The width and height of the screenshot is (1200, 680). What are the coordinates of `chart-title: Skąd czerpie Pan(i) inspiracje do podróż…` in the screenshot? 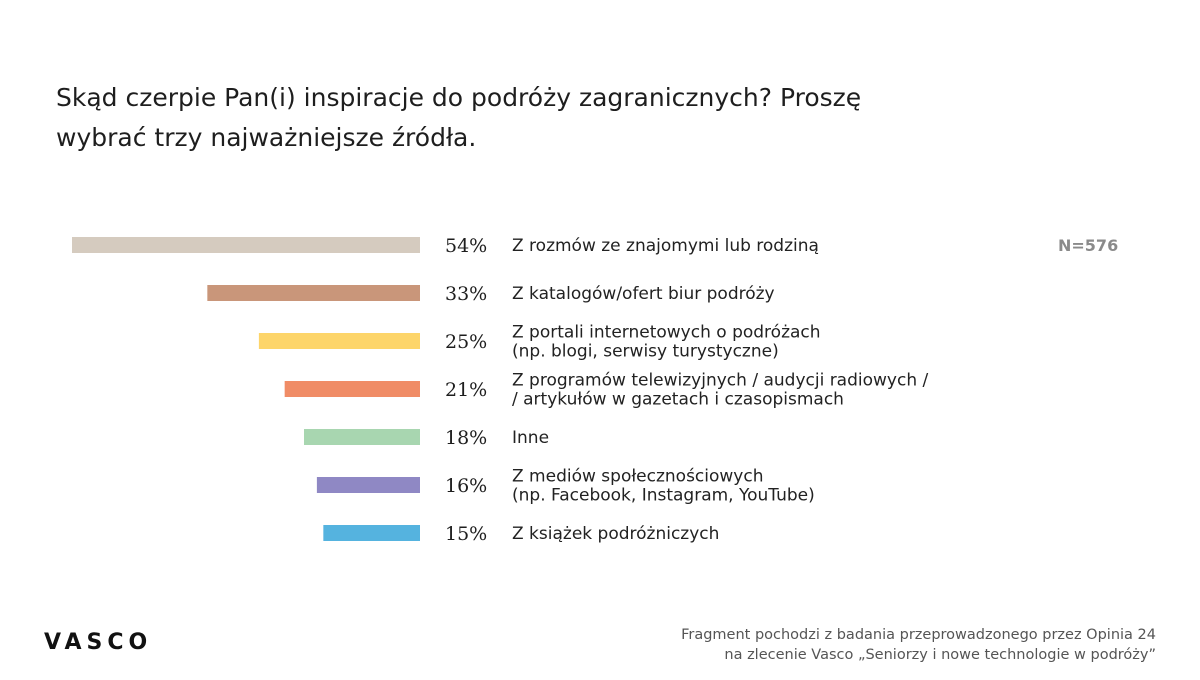 It's located at (506, 118).